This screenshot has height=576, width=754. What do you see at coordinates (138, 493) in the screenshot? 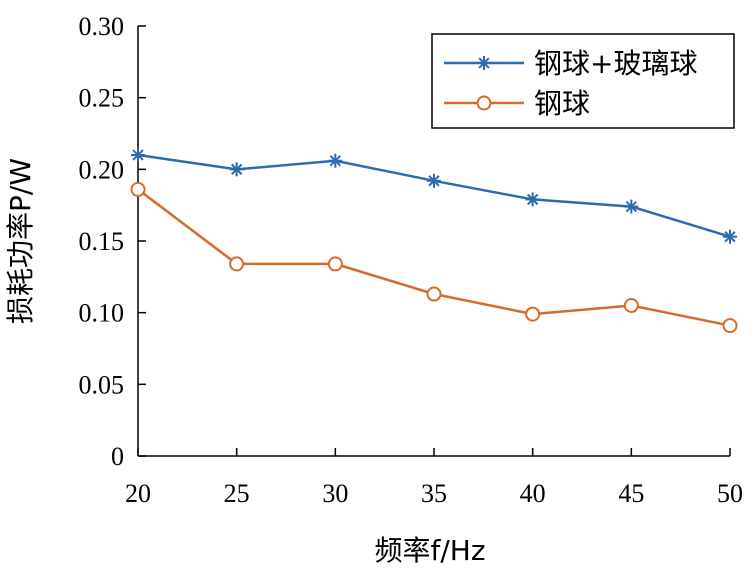
I see `x-tick-label: 20` at bounding box center [138, 493].